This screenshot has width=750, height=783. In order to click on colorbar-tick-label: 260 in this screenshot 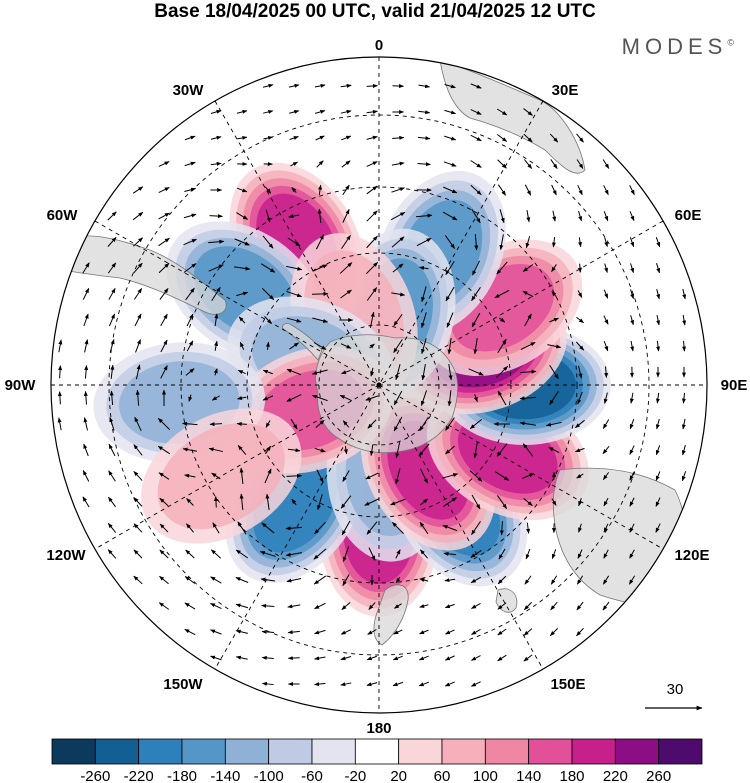, I will do `click(658, 775)`.